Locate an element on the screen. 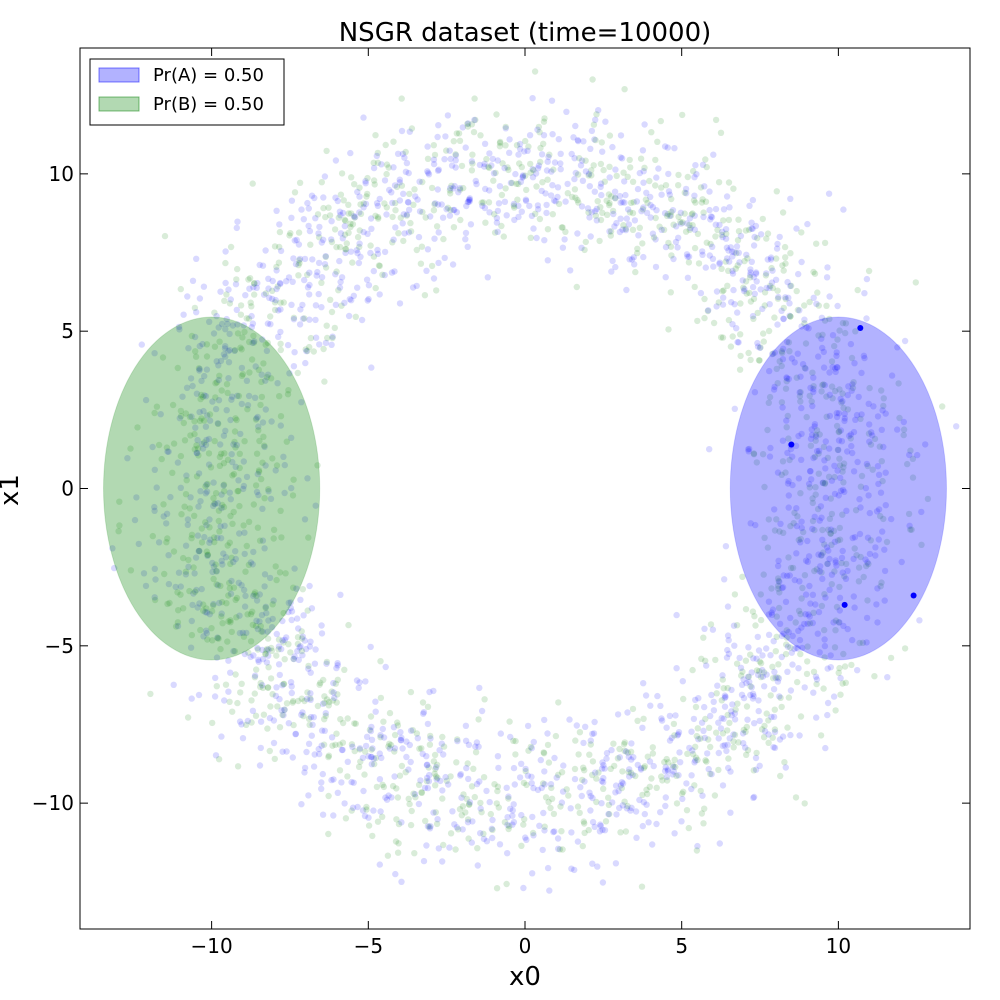 The image size is (1000, 1000). y-tick-label: 0 is located at coordinates (67, 489).